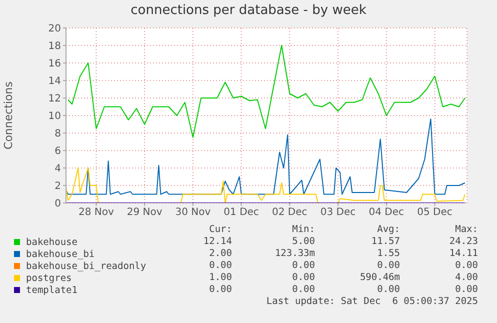 The width and height of the screenshot is (497, 323). Describe the element at coordinates (57, 186) in the screenshot. I see `y-tick-label: 2` at that location.